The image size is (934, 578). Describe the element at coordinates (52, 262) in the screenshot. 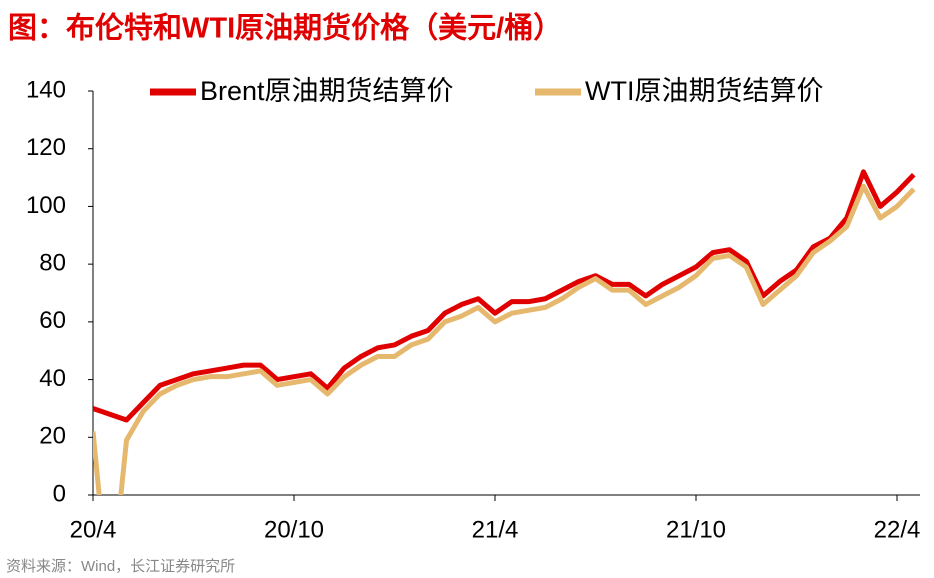

I see `y-tick-label: 80` at that location.